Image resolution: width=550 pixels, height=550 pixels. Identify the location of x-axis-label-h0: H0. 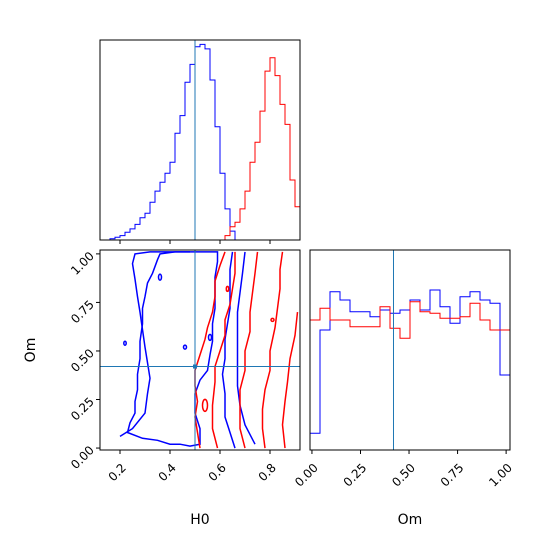
(199, 520).